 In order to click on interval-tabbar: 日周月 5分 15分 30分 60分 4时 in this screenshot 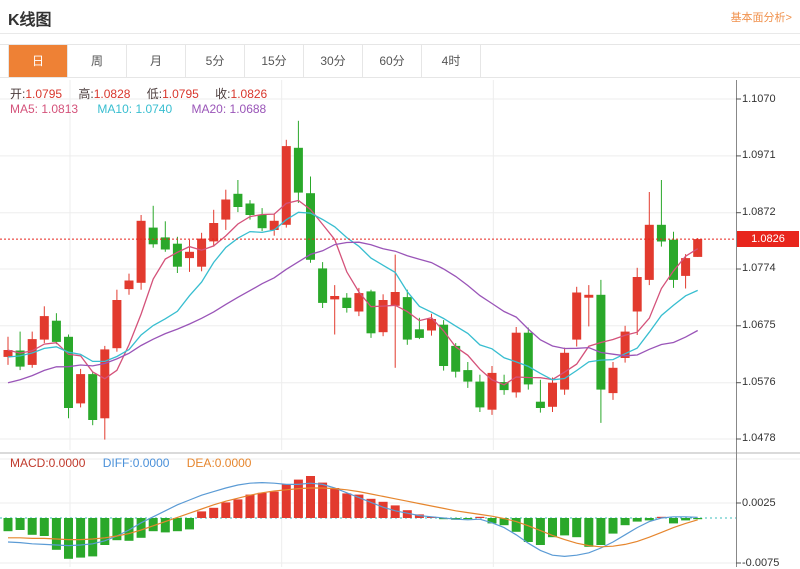, I will do `click(400, 61)`.